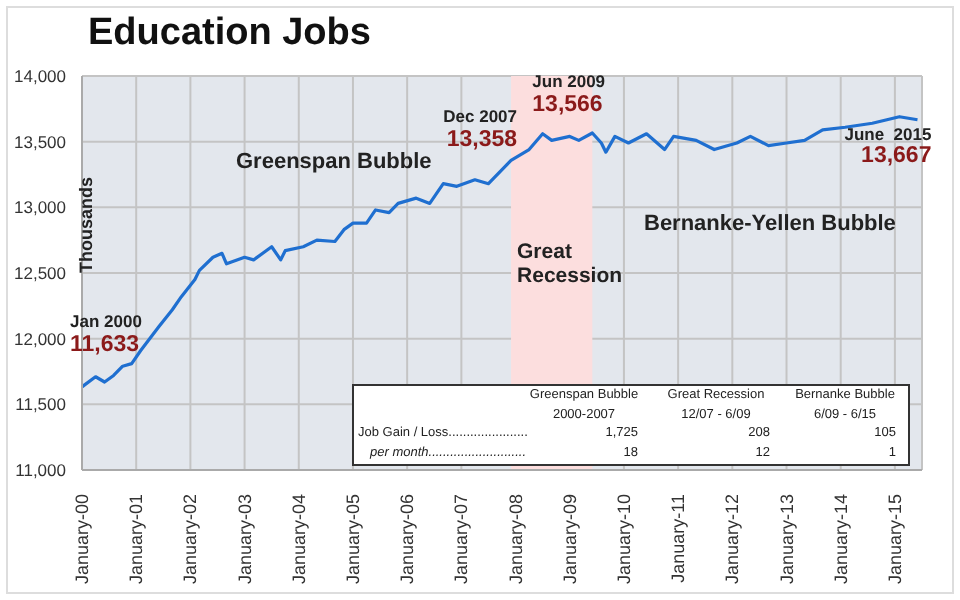 Image resolution: width=960 pixels, height=600 pixels. What do you see at coordinates (190, 539) in the screenshot?
I see `x-tick-label: January-02` at bounding box center [190, 539].